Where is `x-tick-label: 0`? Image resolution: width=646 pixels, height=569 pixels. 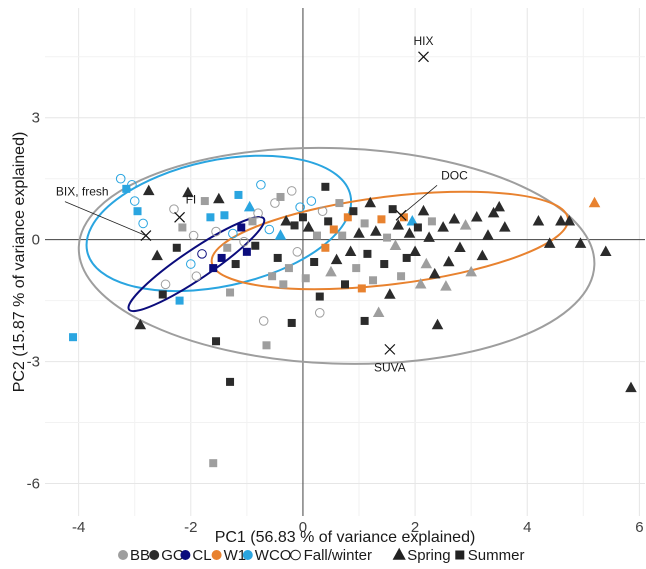 x-tick-label: 0 is located at coordinates (303, 527).